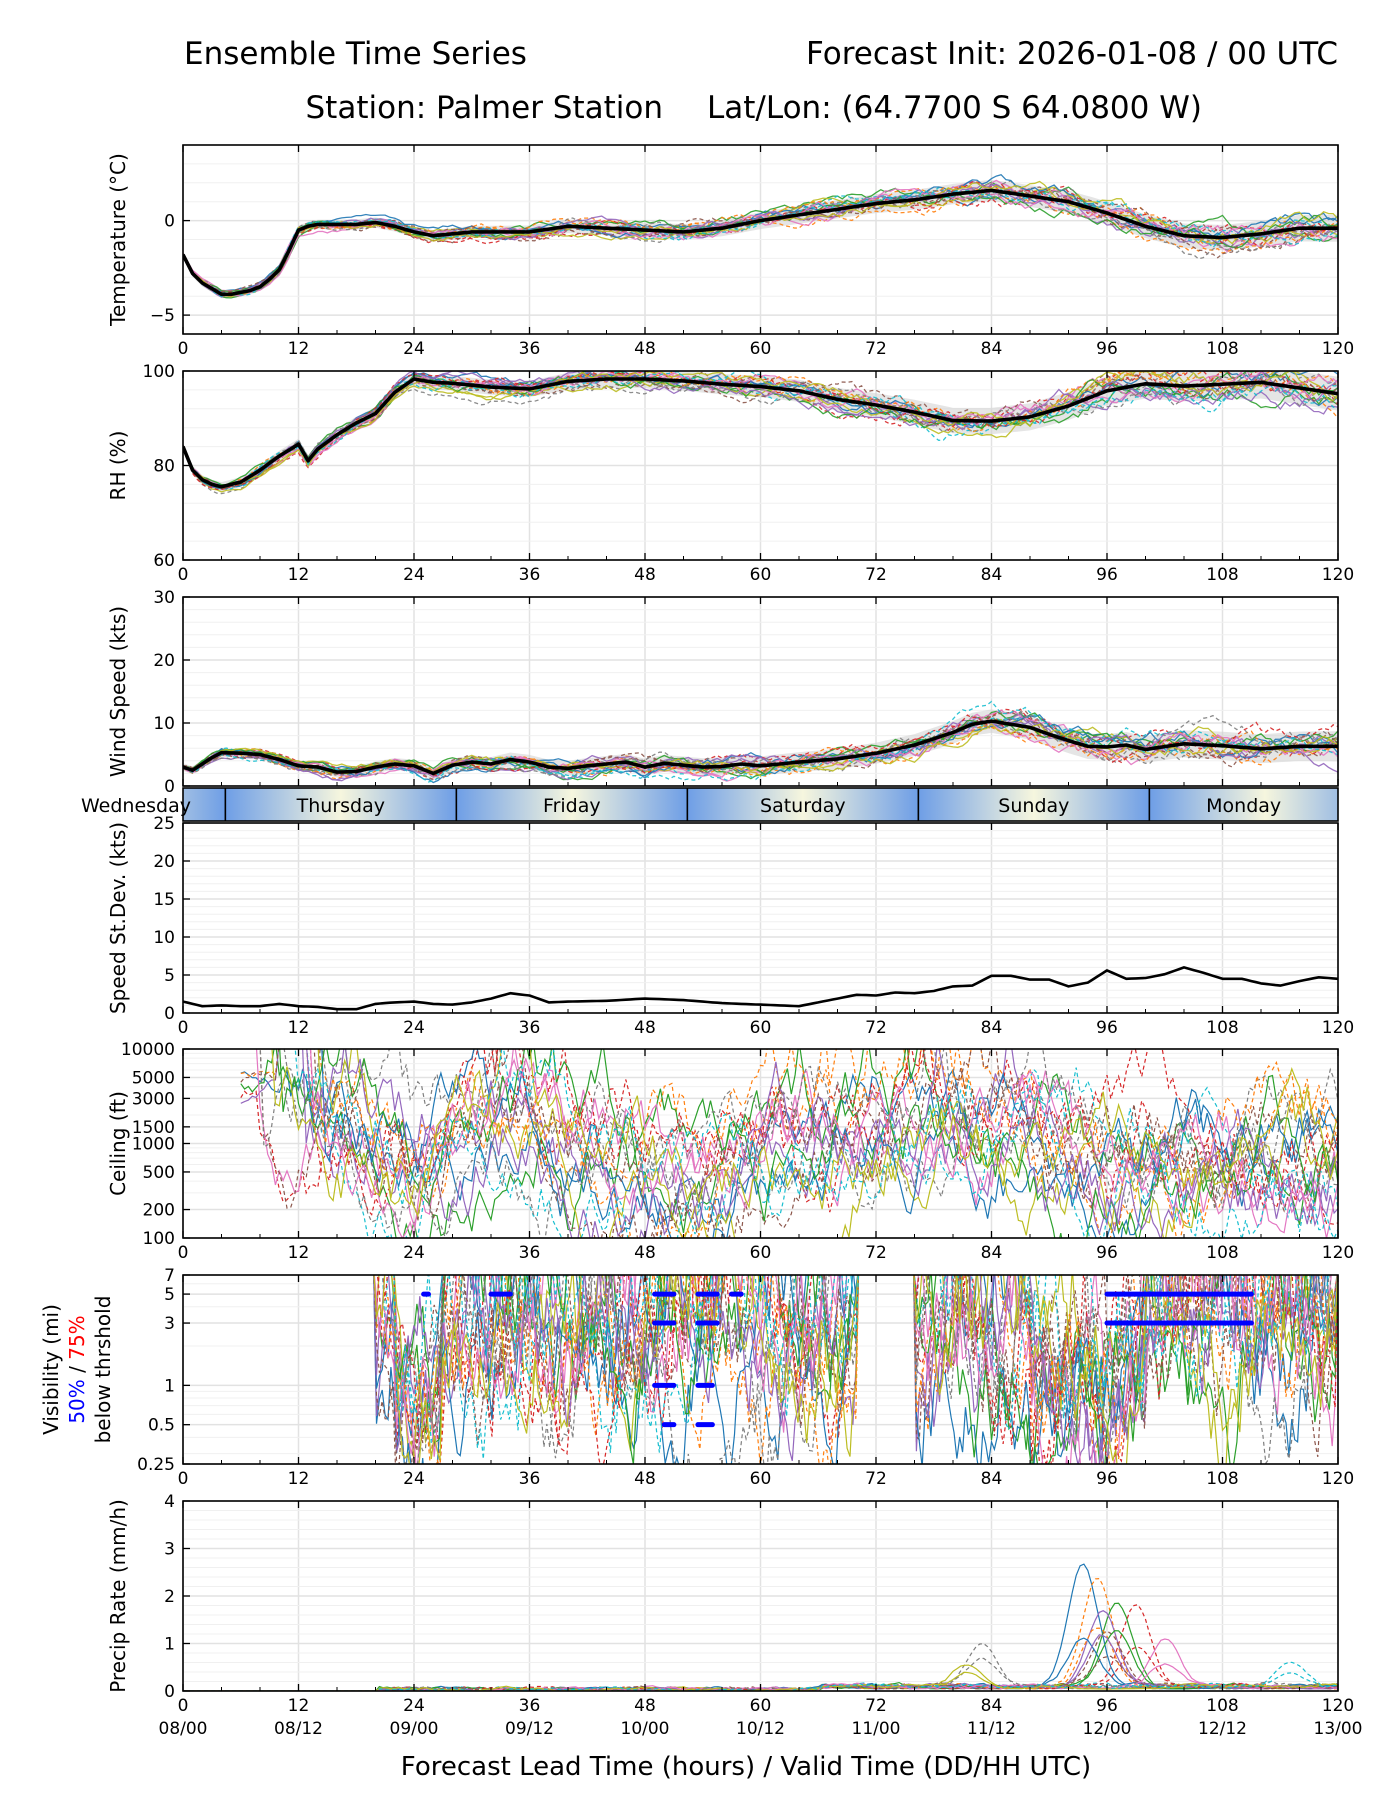  What do you see at coordinates (414, 1729) in the screenshot?
I see `valid-time-label: 09/00` at bounding box center [414, 1729].